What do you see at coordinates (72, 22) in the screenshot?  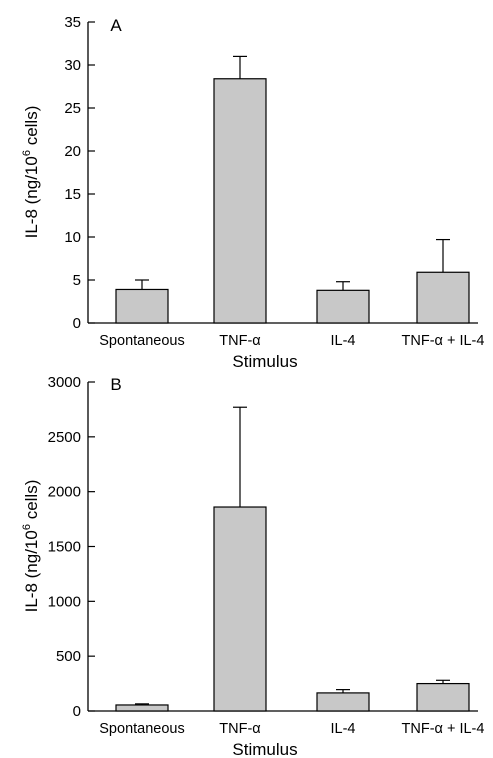 I see `panel-a-y-tick-label: 35` at bounding box center [72, 22].